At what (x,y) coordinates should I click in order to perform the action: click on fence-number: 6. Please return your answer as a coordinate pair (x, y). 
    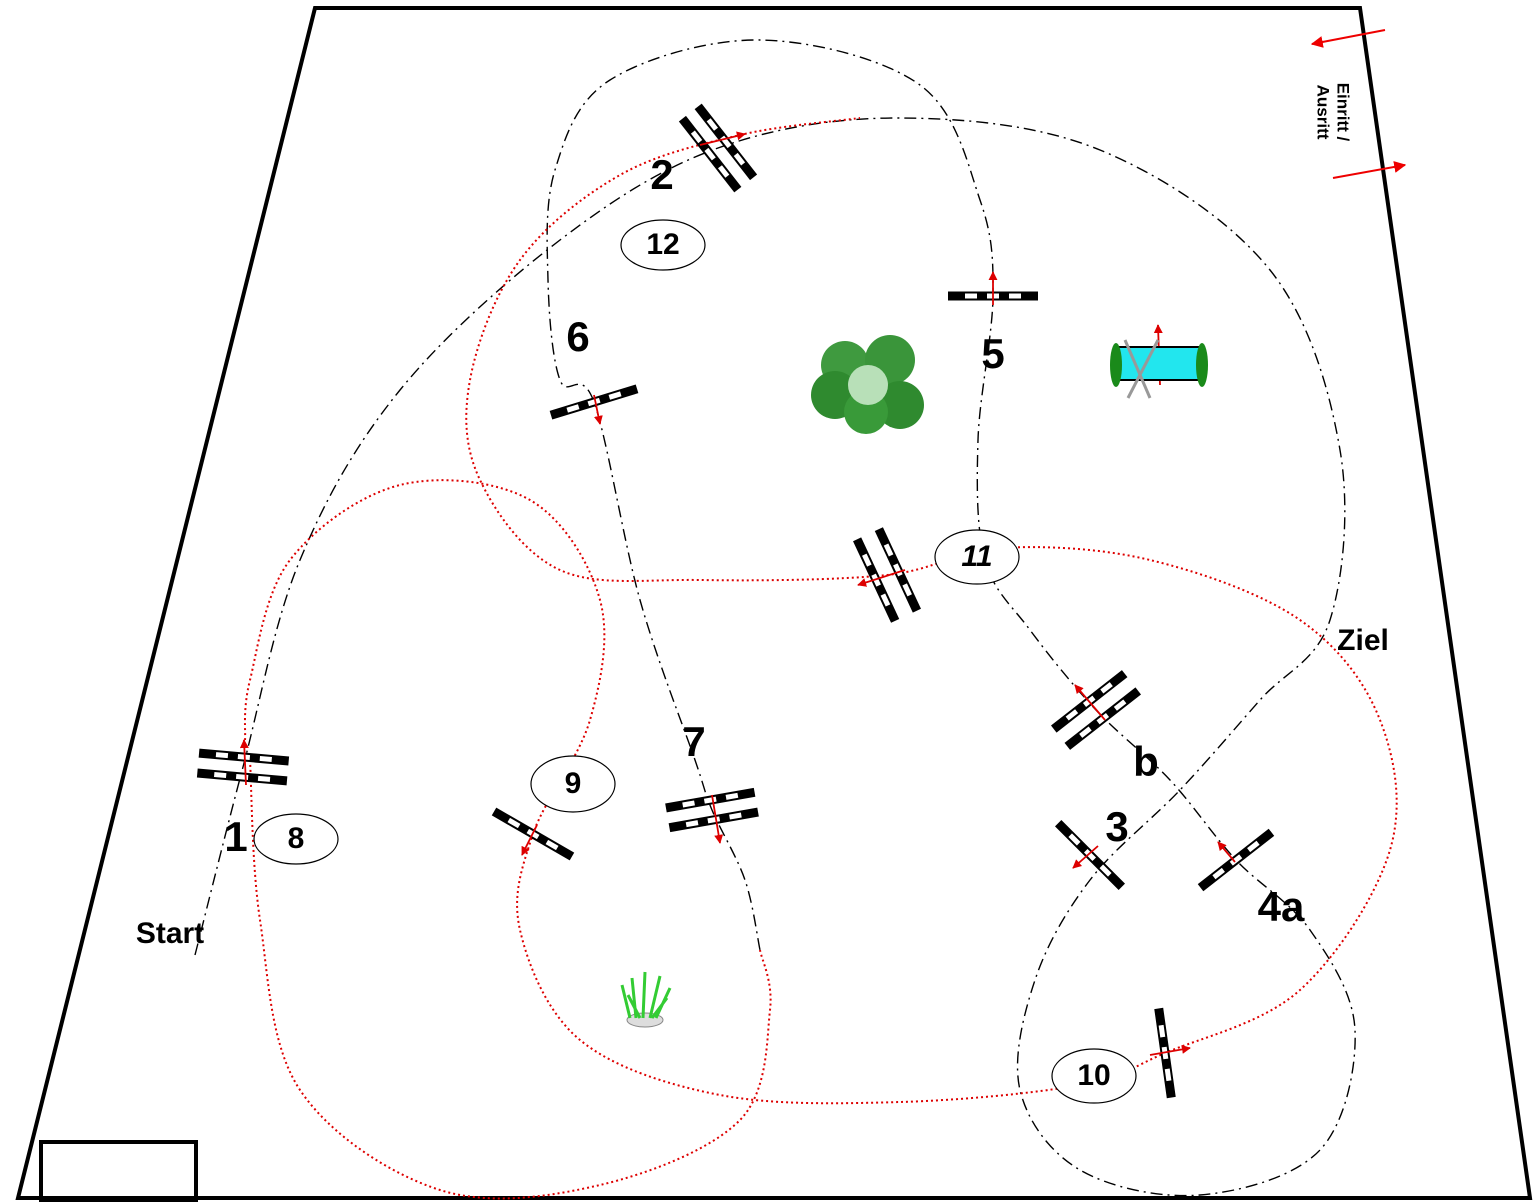
    Looking at the image, I should click on (577, 336).